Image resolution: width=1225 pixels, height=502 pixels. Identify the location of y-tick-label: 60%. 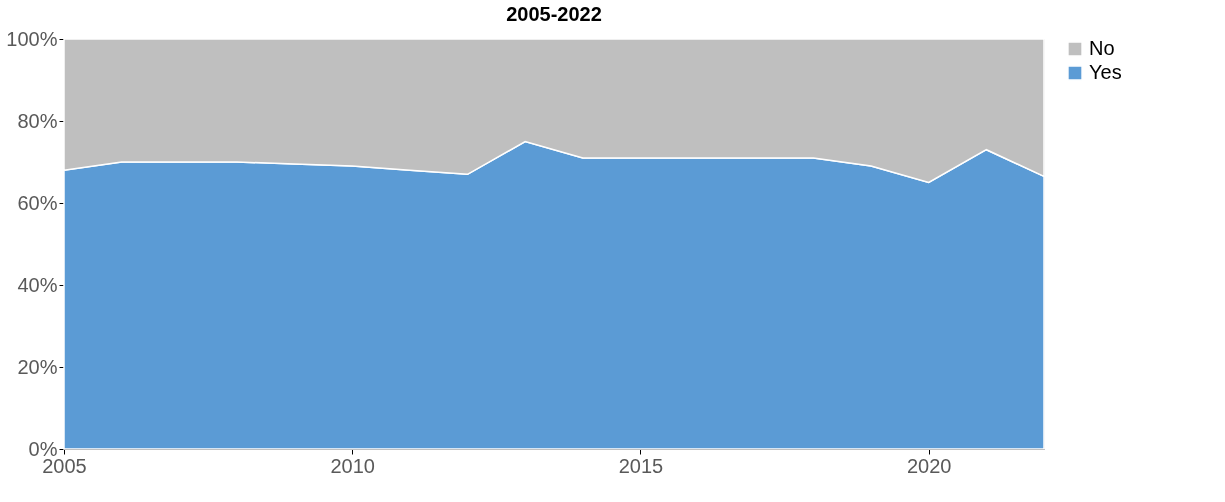
(37, 202).